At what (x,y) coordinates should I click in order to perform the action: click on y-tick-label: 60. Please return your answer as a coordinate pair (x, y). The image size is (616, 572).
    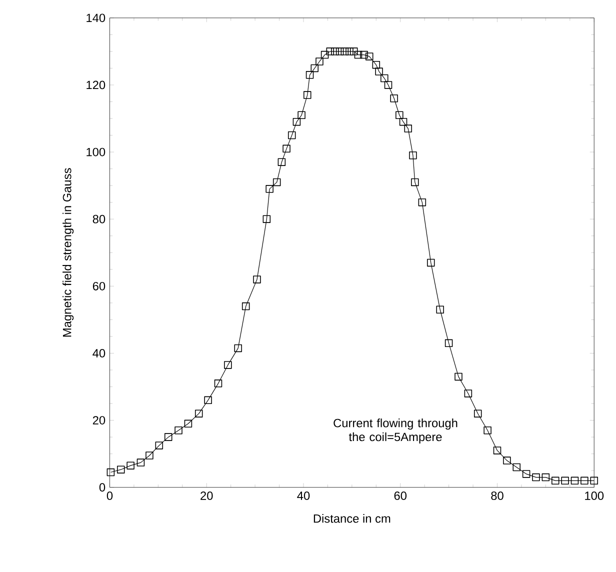
    Looking at the image, I should click on (99, 286).